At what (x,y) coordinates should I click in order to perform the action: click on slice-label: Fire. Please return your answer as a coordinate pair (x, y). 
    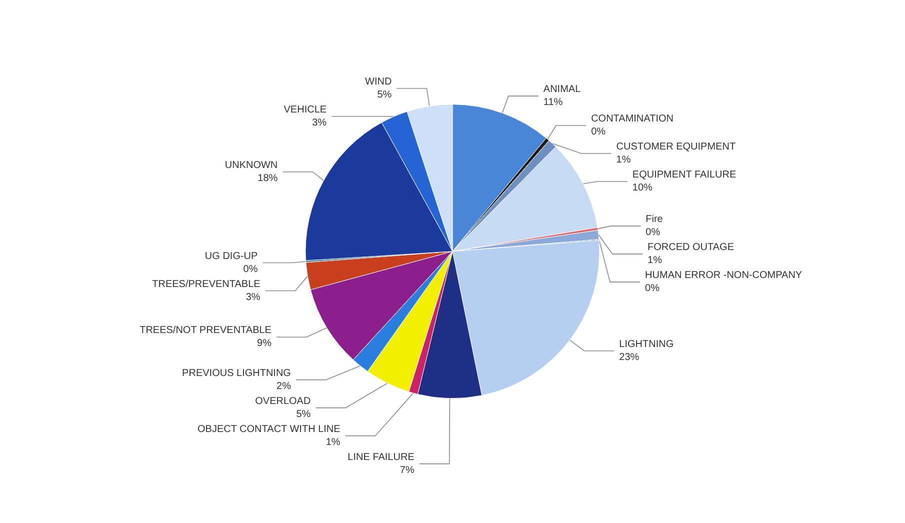
    Looking at the image, I should click on (655, 220).